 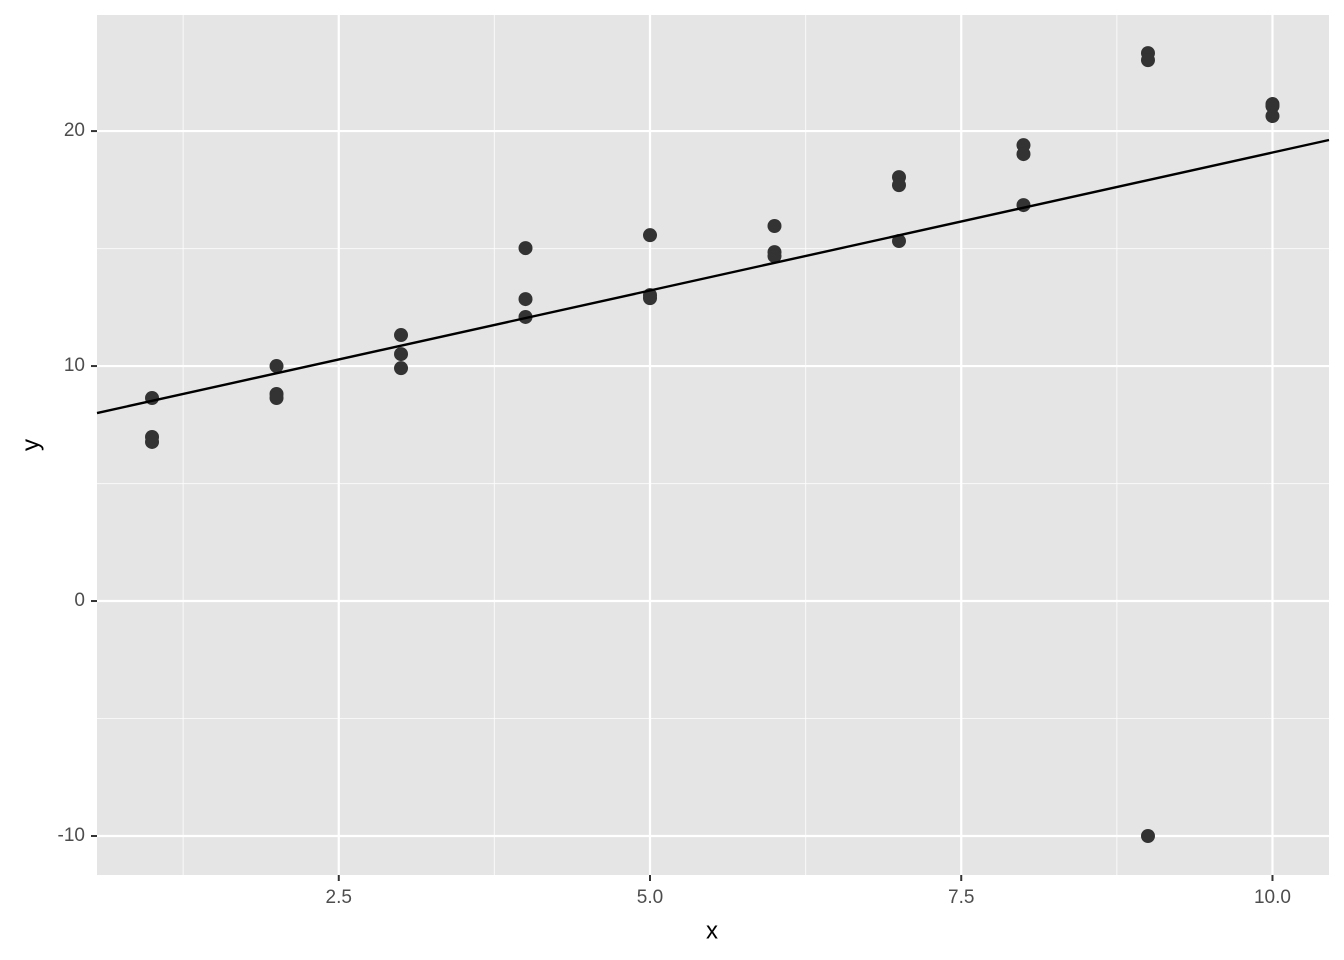 What do you see at coordinates (650, 897) in the screenshot?
I see `x-tick-label: 5.0` at bounding box center [650, 897].